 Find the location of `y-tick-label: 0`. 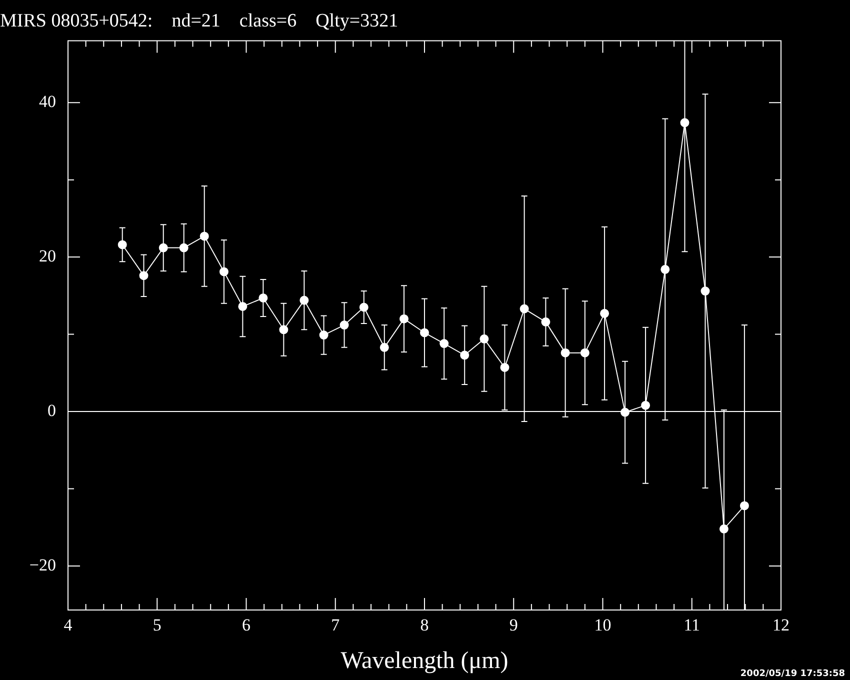

y-tick-label: 0 is located at coordinates (52, 410).